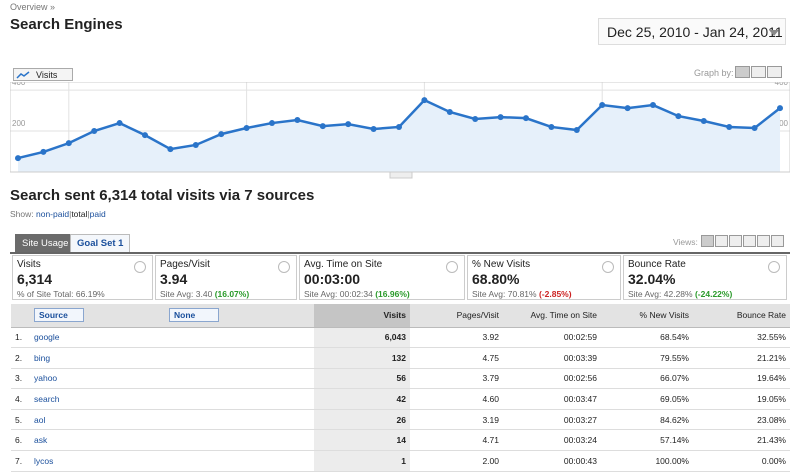 The image size is (800, 474). Describe the element at coordinates (33, 7) in the screenshot. I see `breadcrumb: Overview »` at that location.